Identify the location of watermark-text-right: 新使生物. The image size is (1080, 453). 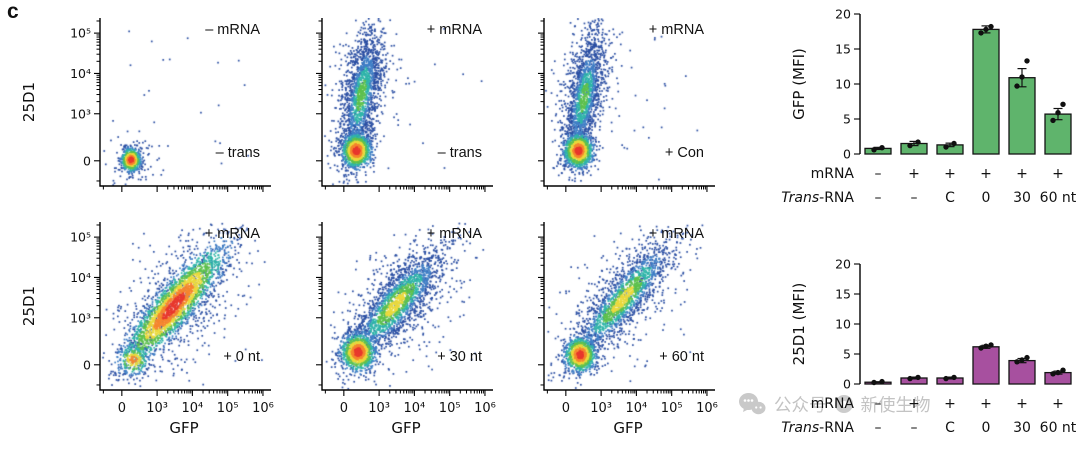
(895, 404).